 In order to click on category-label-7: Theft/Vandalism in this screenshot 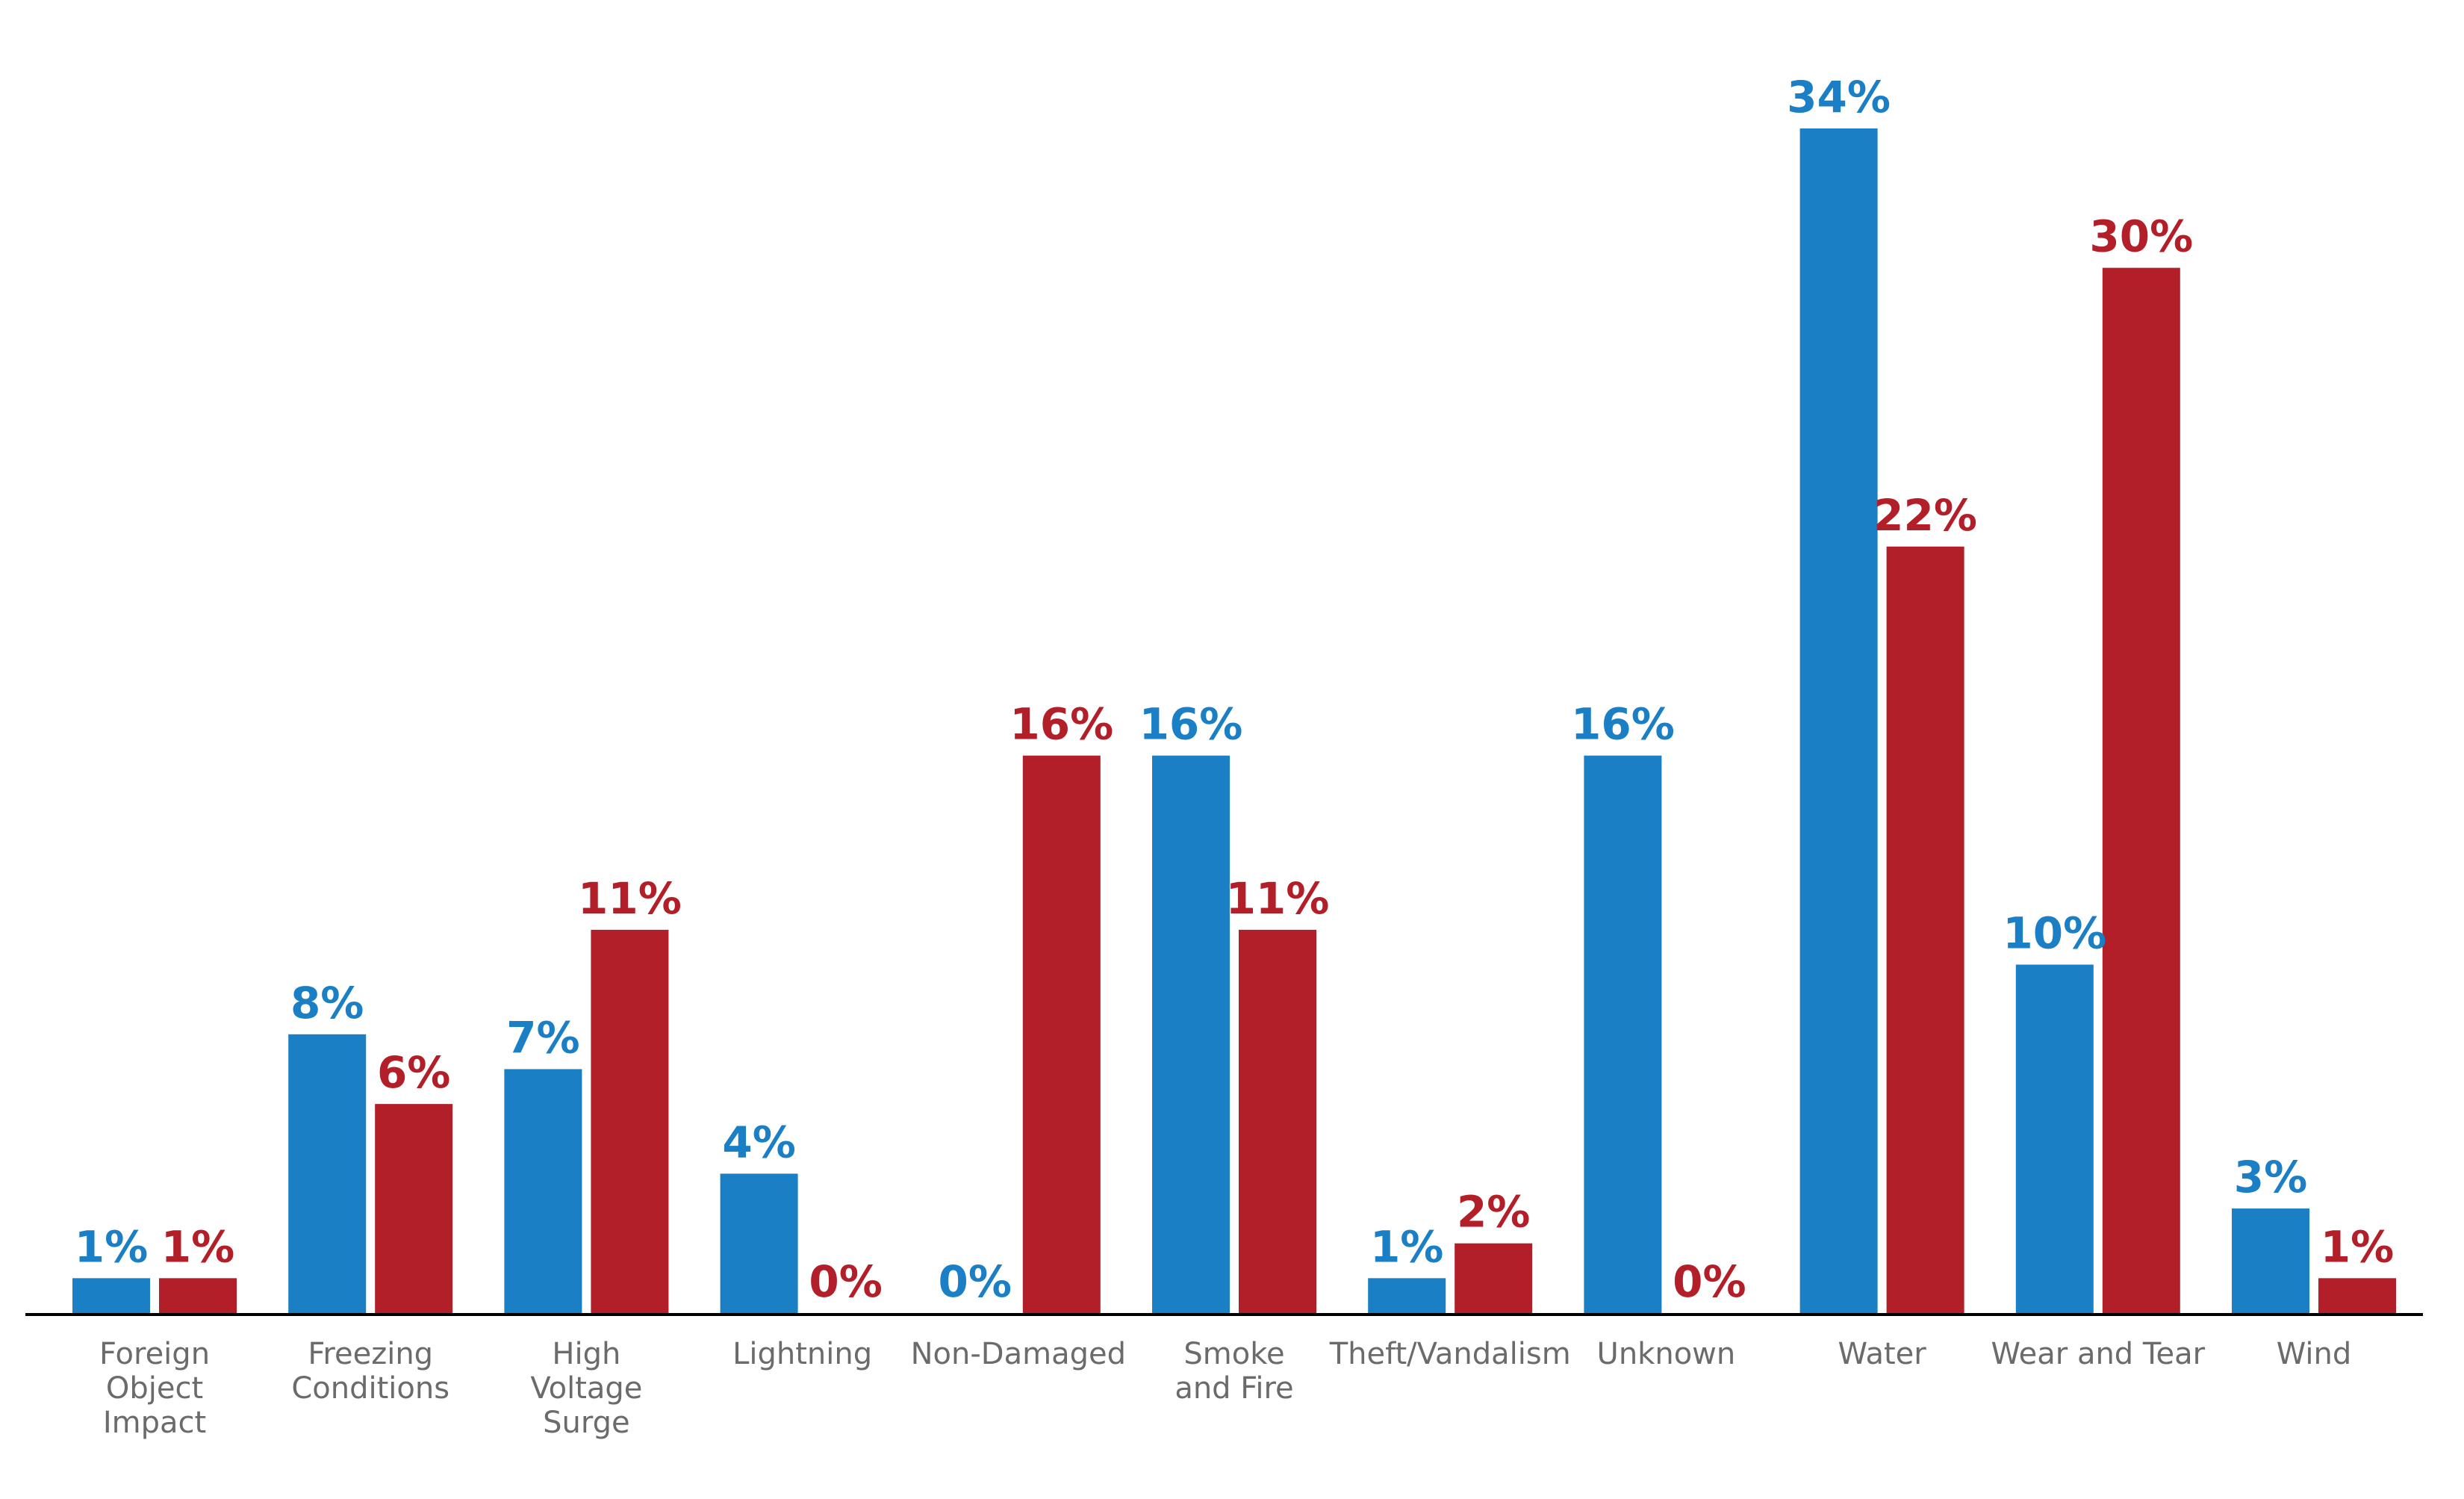, I will do `click(1450, 1354)`.